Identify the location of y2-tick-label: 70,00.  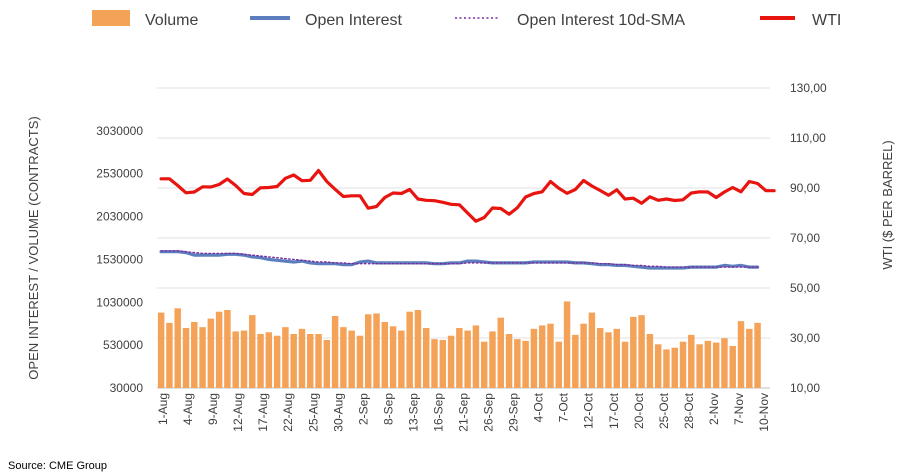
(805, 238).